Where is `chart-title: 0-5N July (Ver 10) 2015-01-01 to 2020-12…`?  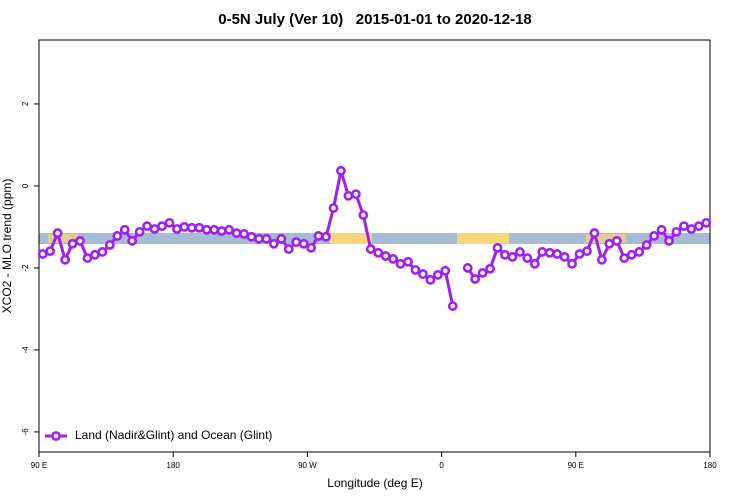
chart-title: 0-5N July (Ver 10) 2015-01-01 to 2020-12… is located at coordinates (375, 19).